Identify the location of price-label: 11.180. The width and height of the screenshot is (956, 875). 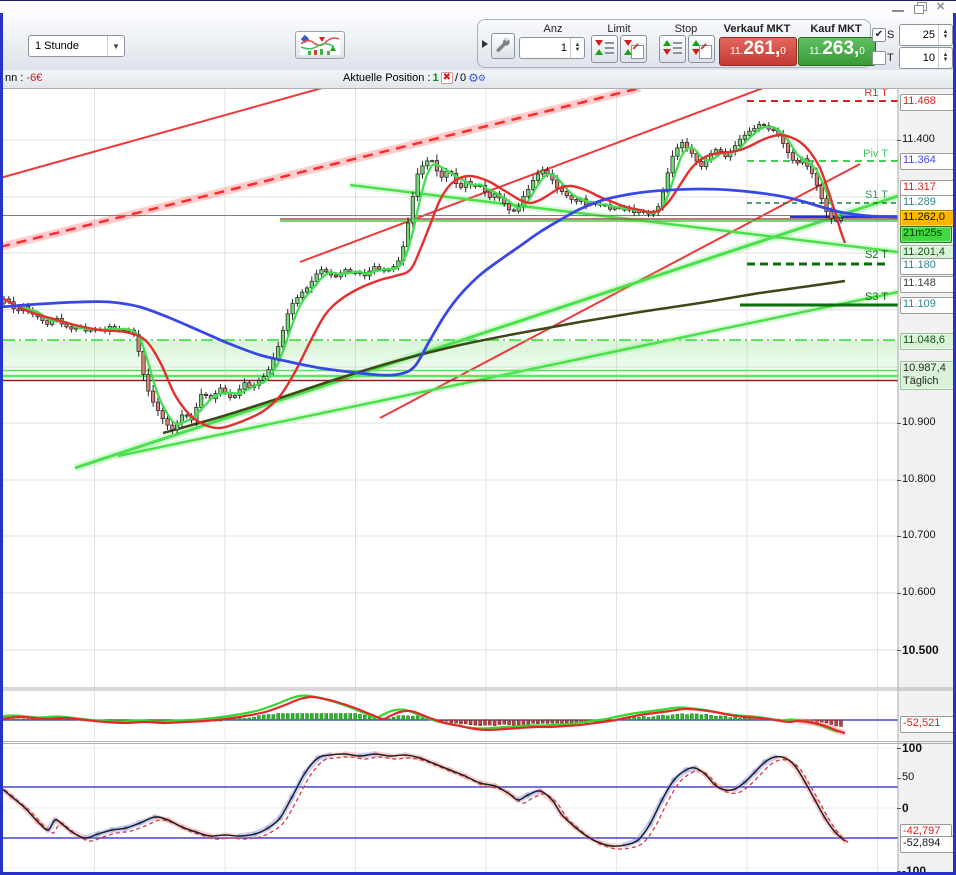
(928, 266).